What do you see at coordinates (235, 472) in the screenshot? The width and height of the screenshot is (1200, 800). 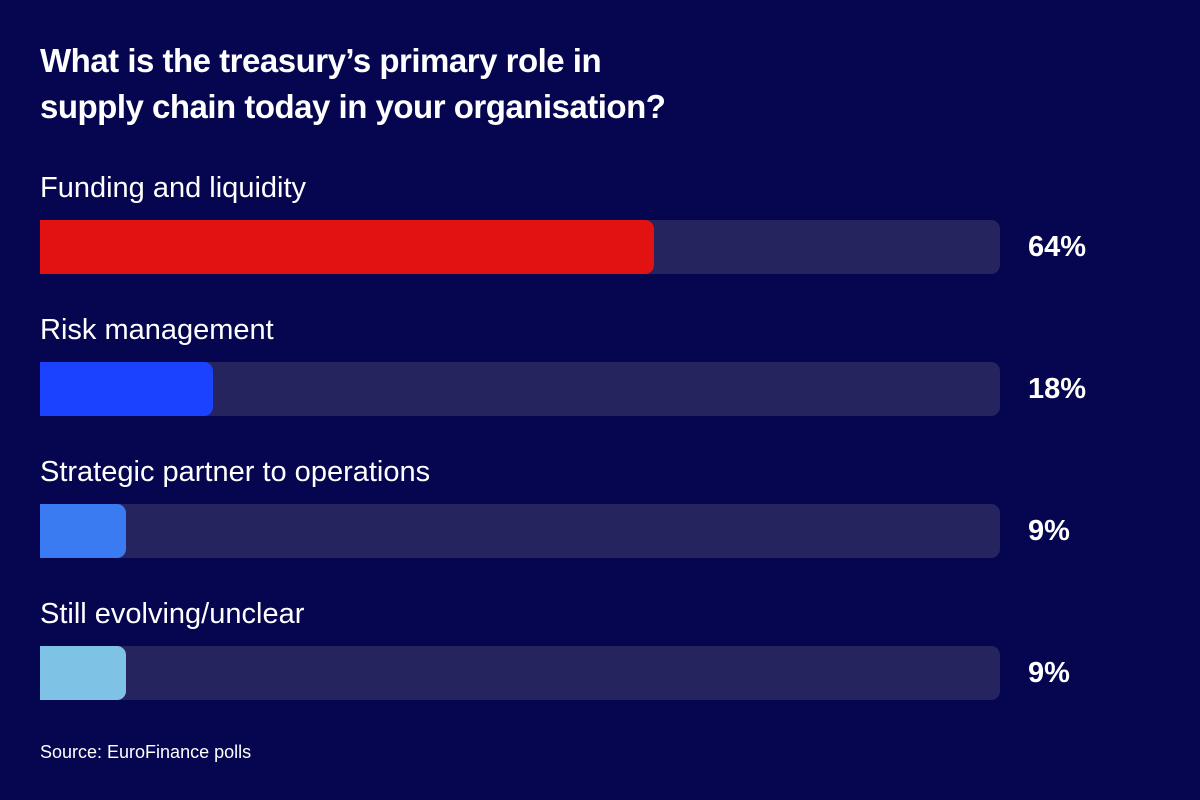 I see `bar-category-label: Strategic partner to operations` at bounding box center [235, 472].